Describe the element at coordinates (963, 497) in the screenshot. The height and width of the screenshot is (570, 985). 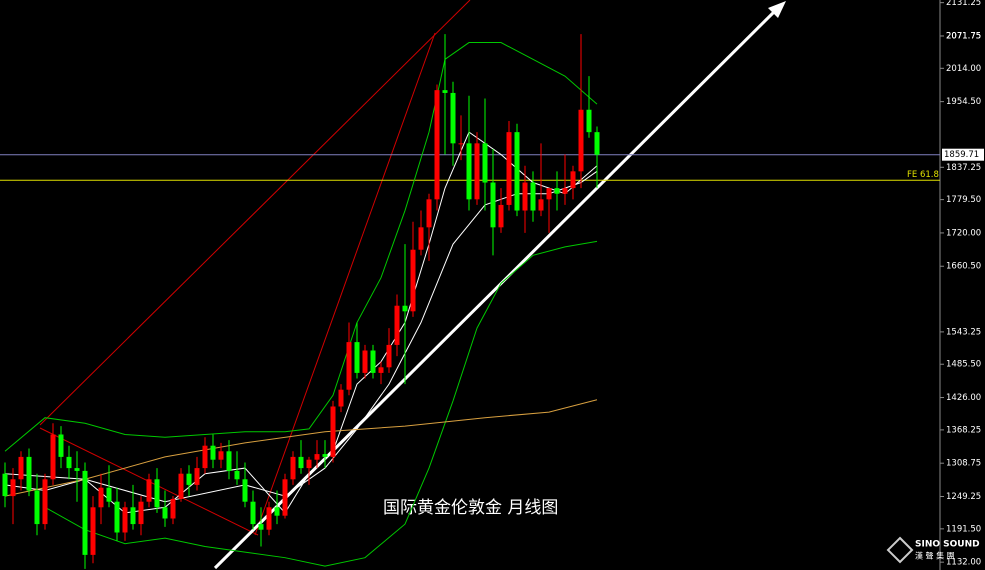
I see `y-tick-label: 1249.25` at that location.